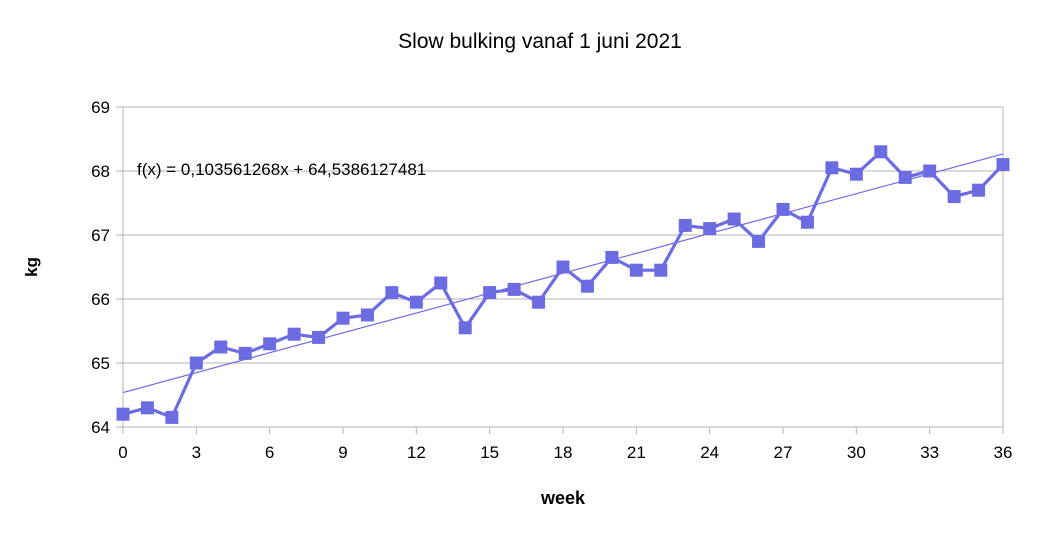 This screenshot has height=545, width=1059. Describe the element at coordinates (1003, 452) in the screenshot. I see `x-tick-label: 36` at that location.